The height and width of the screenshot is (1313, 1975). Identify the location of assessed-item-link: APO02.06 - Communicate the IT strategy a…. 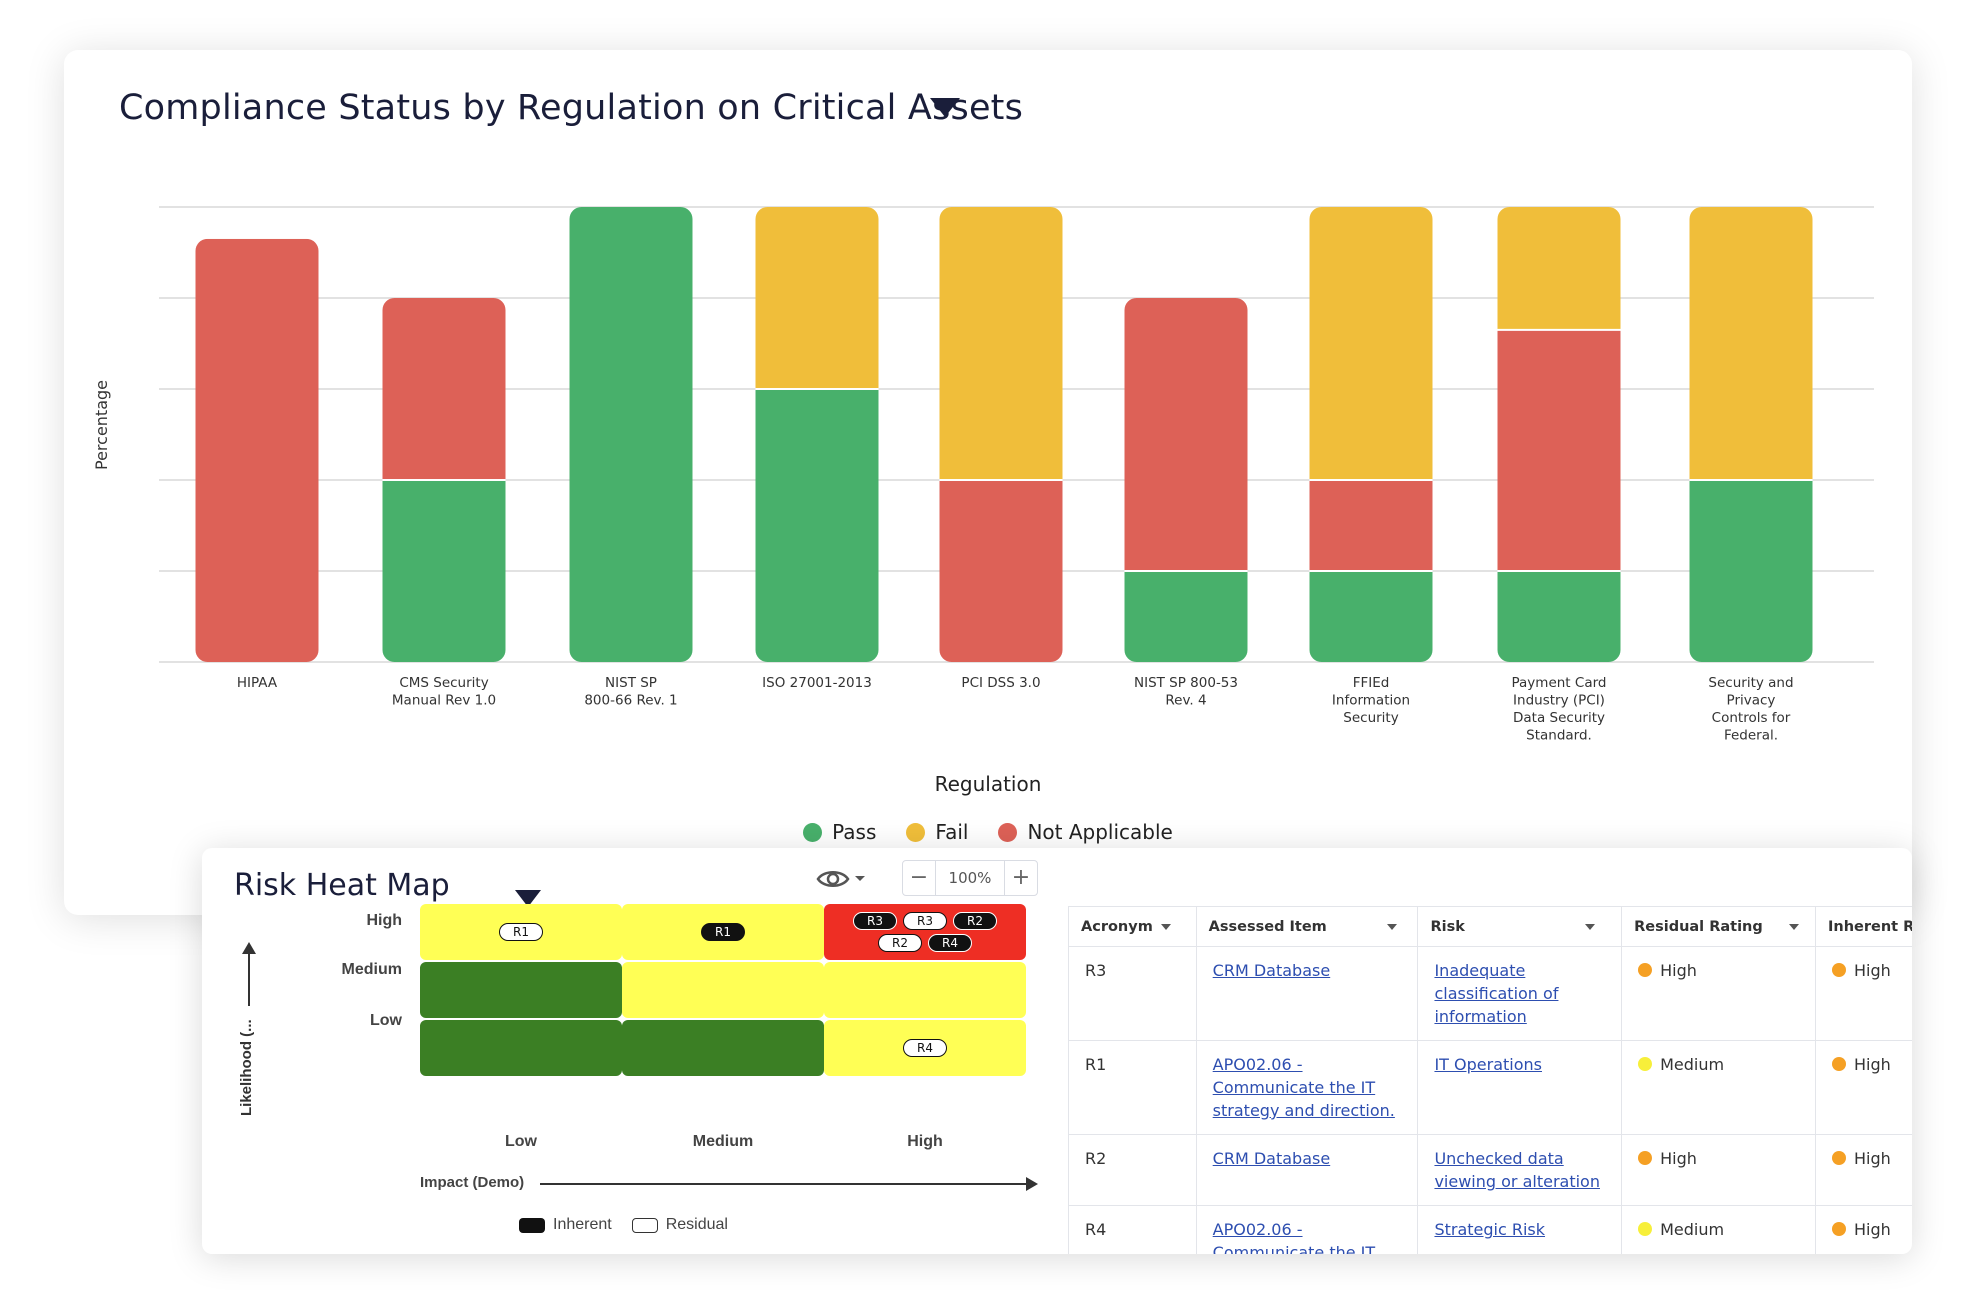
(1303, 1087).